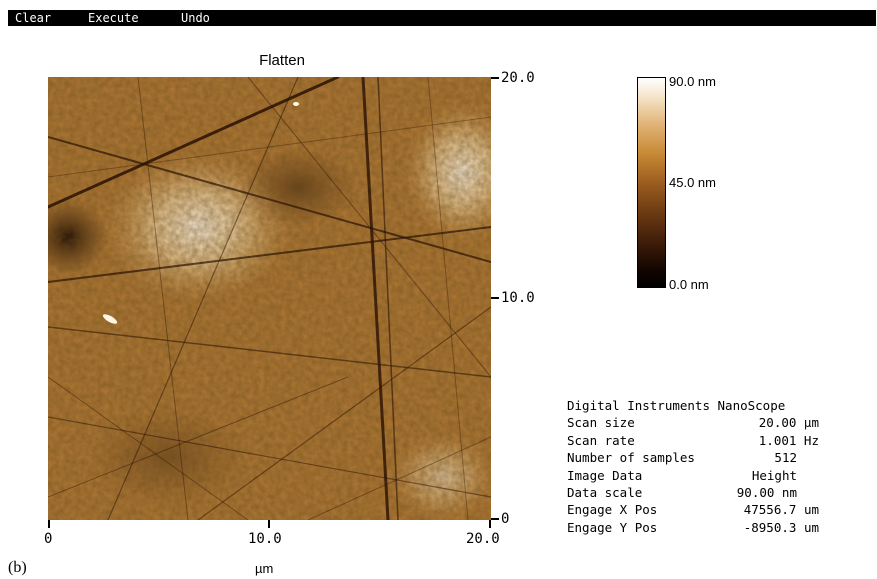 The height and width of the screenshot is (579, 877). I want to click on color-scale-min-label: 0.0 nm, so click(689, 284).